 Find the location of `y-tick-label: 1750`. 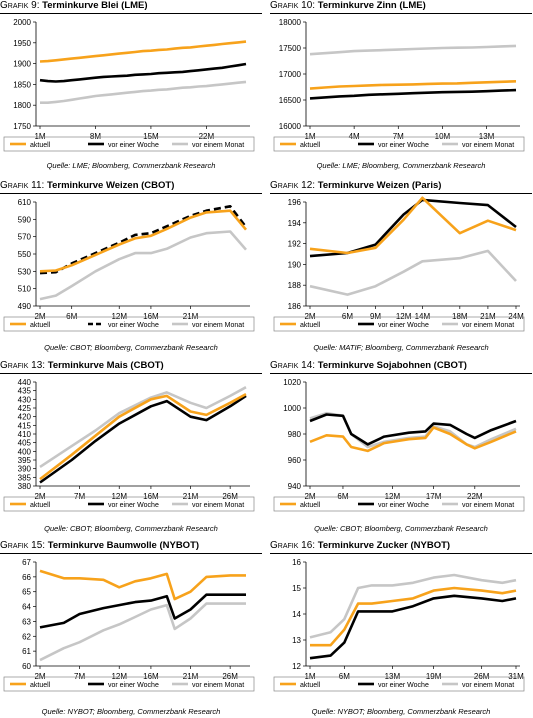

y-tick-label: 1750 is located at coordinates (22, 126).